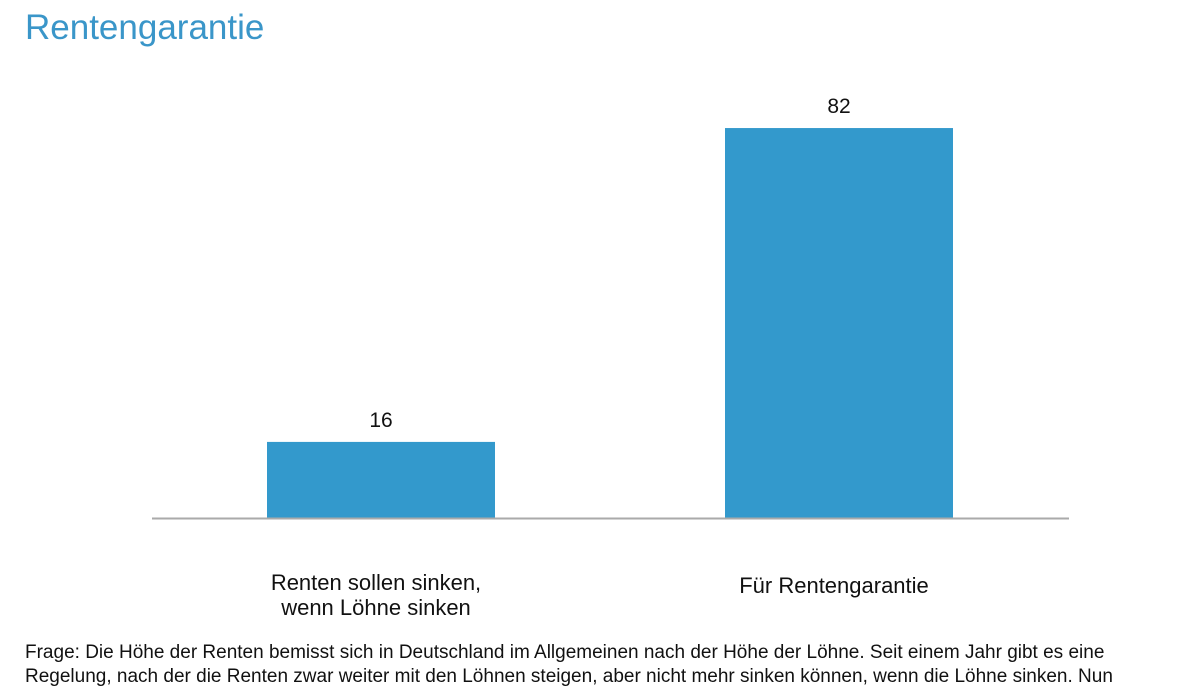 This screenshot has height=689, width=1200. I want to click on category-label-2: Für Rentengarantie, so click(834, 585).